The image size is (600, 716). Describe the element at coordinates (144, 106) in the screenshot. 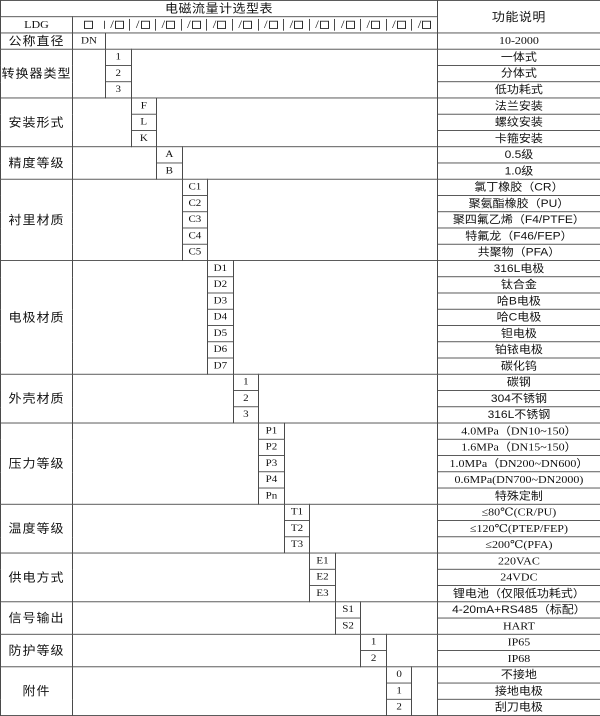

I see `option-code-cell: F` at that location.